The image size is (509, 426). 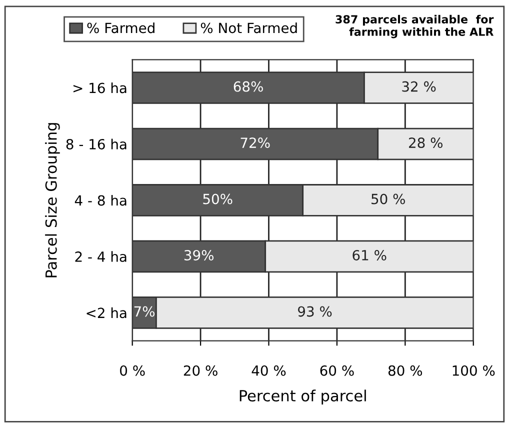 What do you see at coordinates (100, 256) in the screenshot?
I see `y-tick-label: 2 - 4 ha` at bounding box center [100, 256].